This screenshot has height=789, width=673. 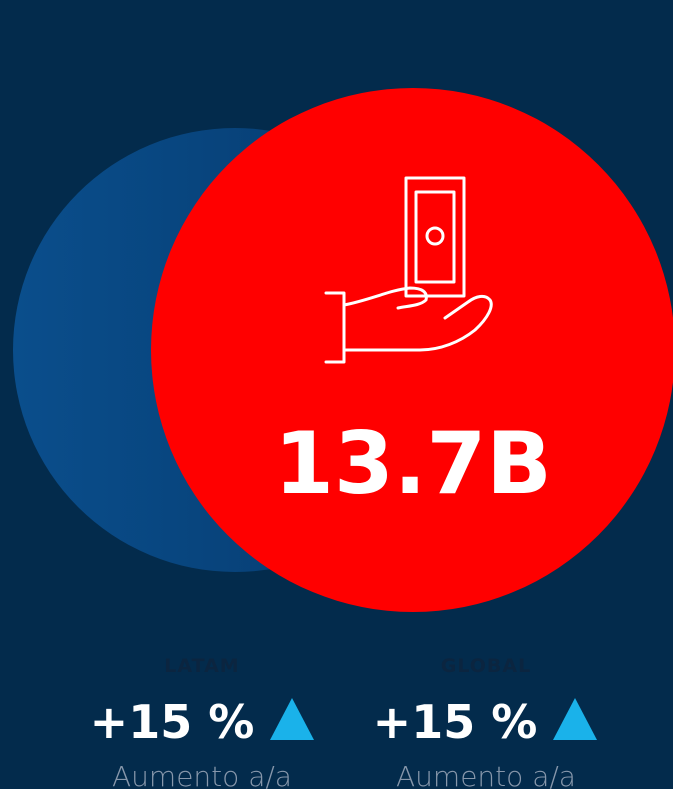 What do you see at coordinates (413, 464) in the screenshot?
I see `main-value: 13.7B` at bounding box center [413, 464].